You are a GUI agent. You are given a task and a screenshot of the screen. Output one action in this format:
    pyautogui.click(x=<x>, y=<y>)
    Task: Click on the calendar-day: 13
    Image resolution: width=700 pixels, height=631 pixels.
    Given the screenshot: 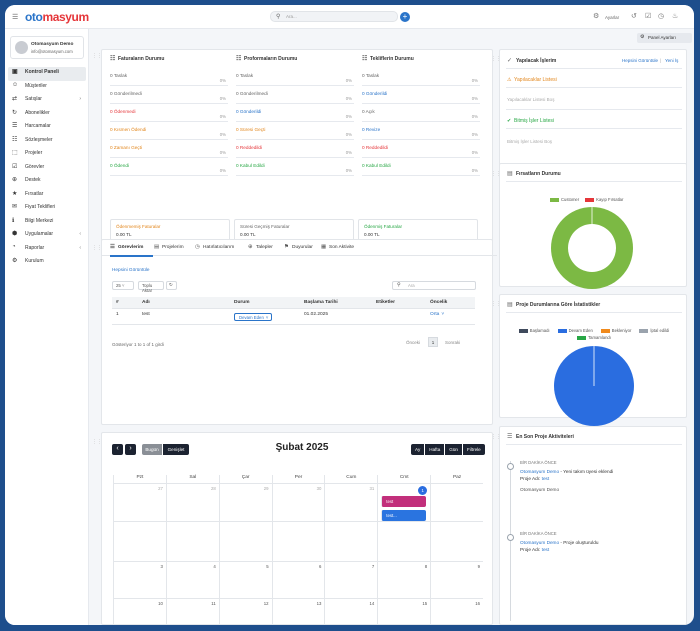 What is the action you would take?
    pyautogui.click(x=298, y=611)
    